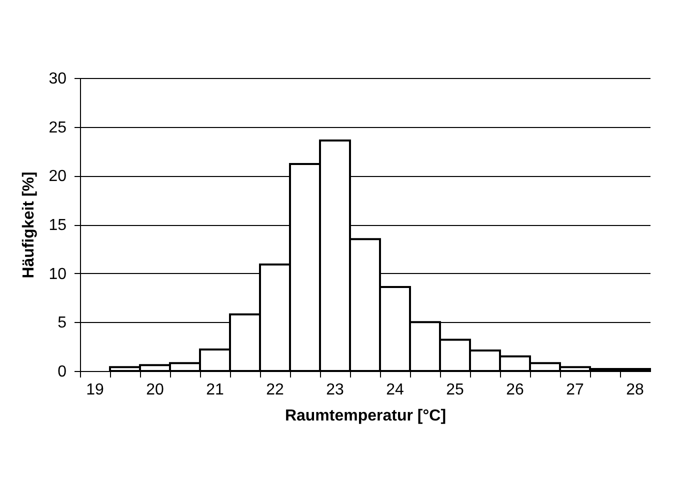 This screenshot has width=677, height=493. Describe the element at coordinates (62, 372) in the screenshot. I see `y-tick-label: 0` at that location.